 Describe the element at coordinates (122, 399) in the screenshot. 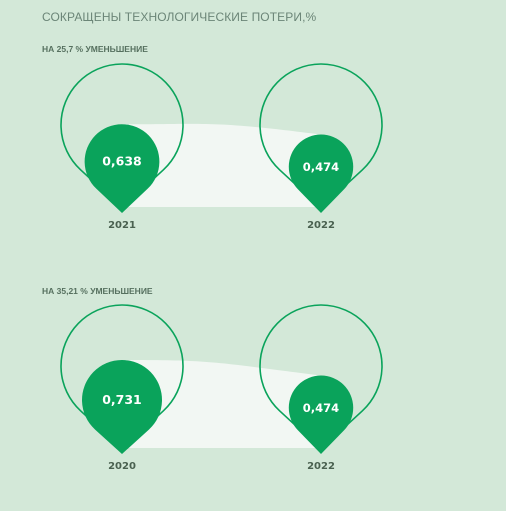

I see `chart-2-value-label-2020: 0,731` at that location.